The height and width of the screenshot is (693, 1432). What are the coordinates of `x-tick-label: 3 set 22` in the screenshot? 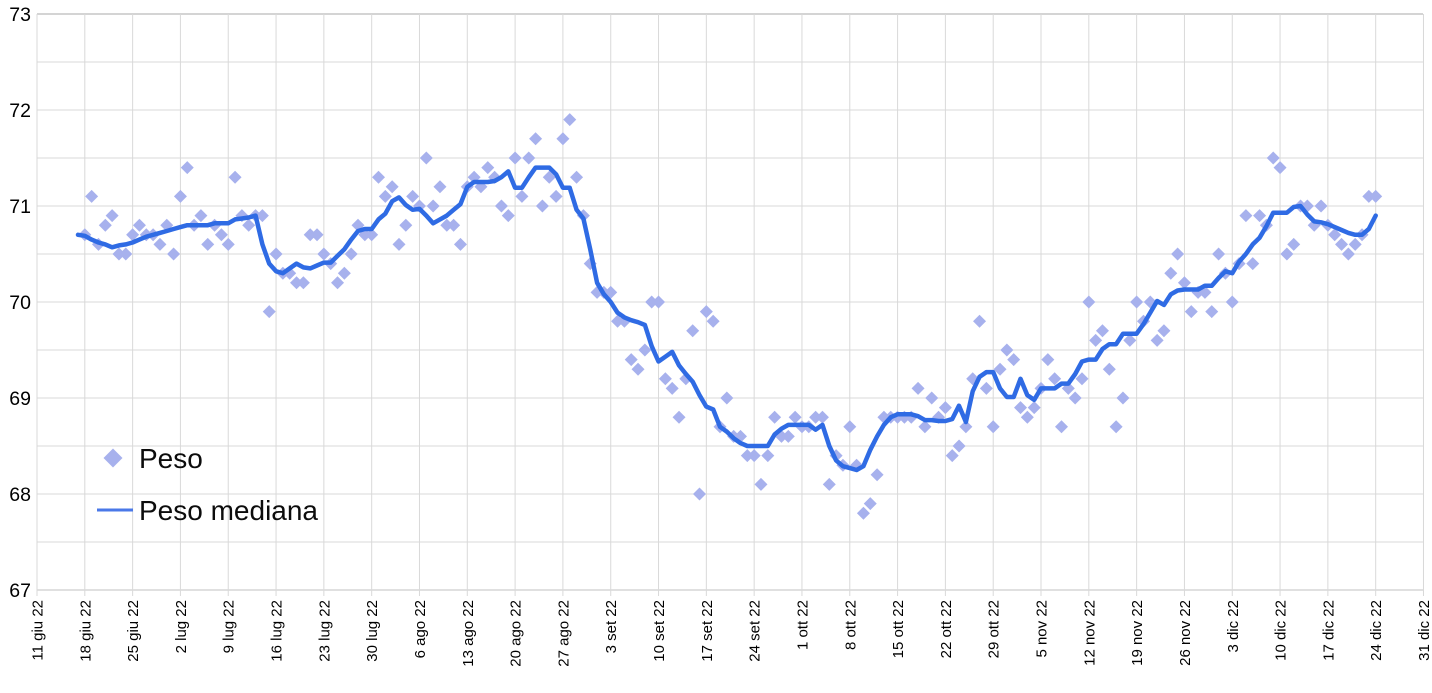 It's located at (611, 626).